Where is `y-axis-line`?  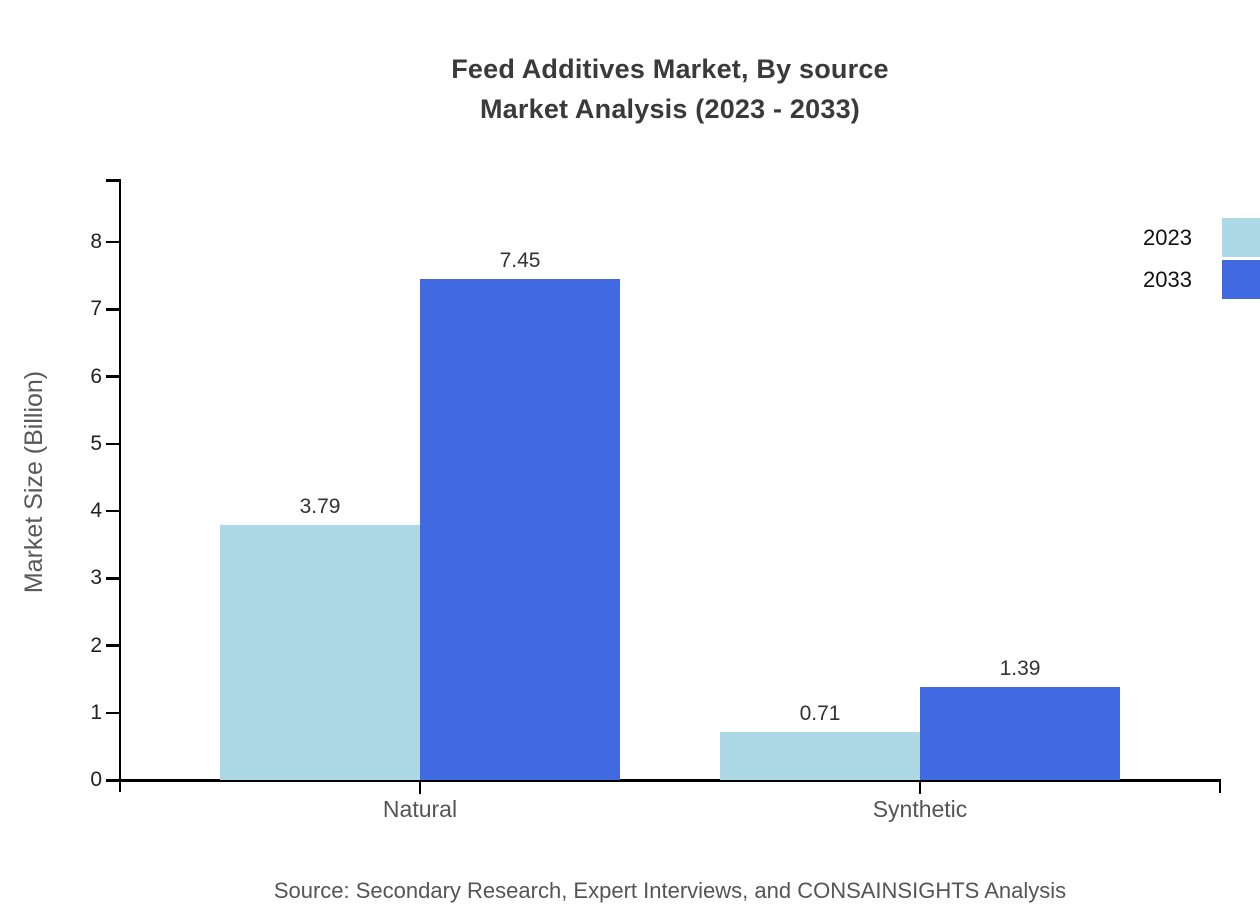
y-axis-line is located at coordinates (119, 485).